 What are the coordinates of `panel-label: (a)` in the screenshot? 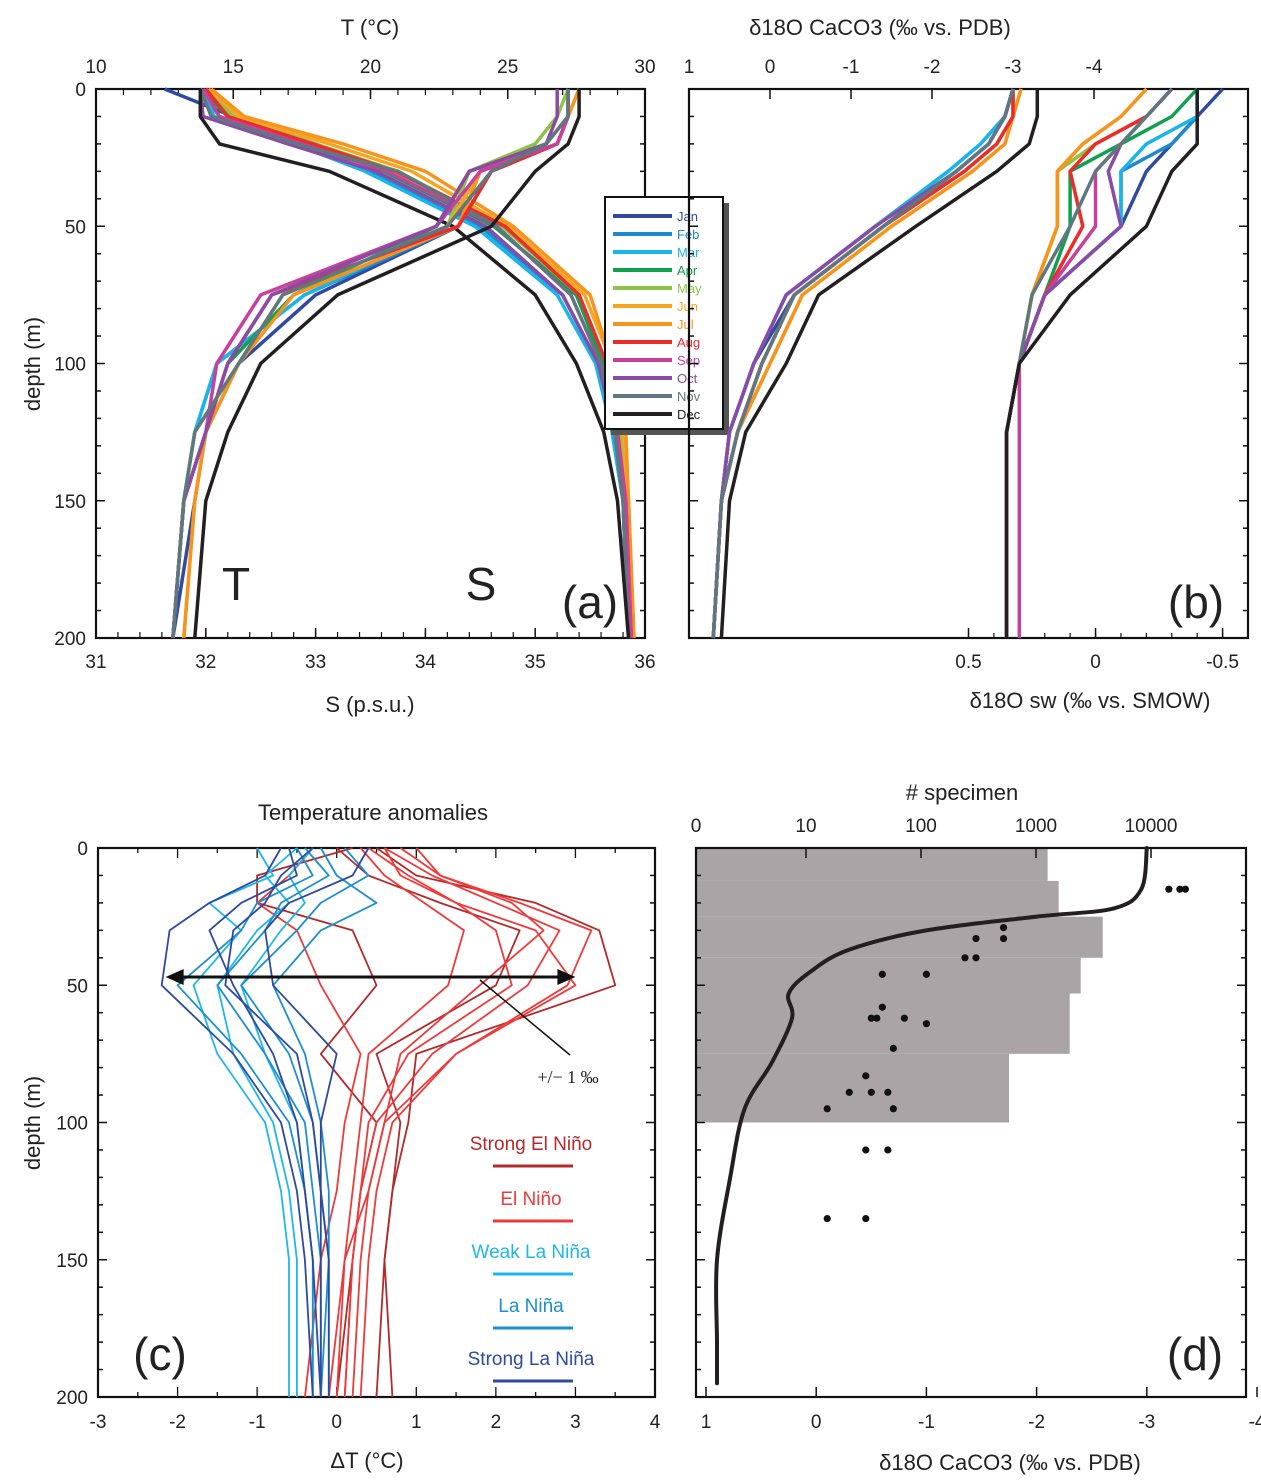 It's located at (590, 602).